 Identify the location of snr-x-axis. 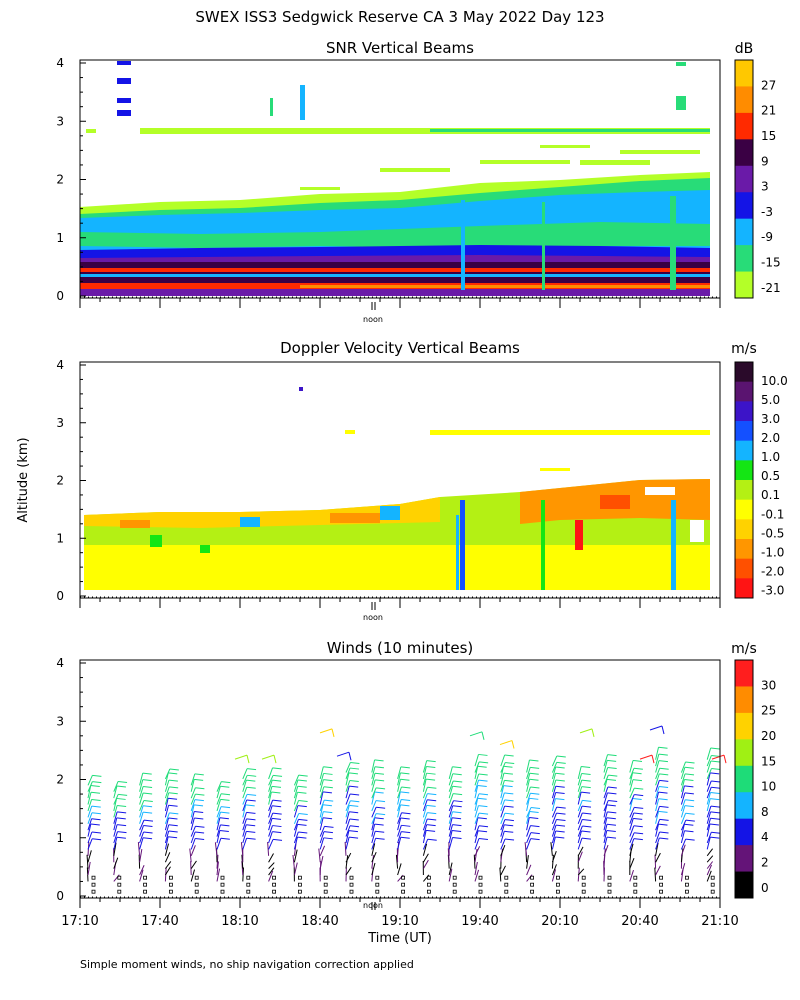
(400, 304).